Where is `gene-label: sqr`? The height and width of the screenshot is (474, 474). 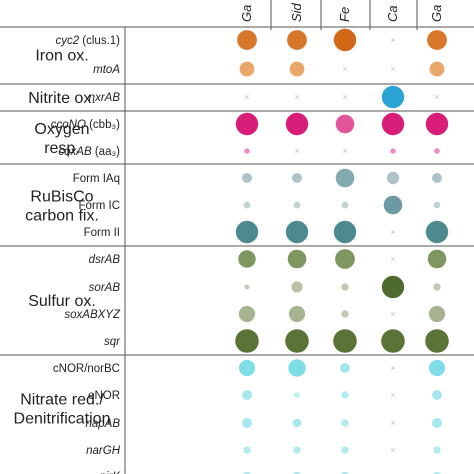 gene-label: sqr is located at coordinates (112, 342).